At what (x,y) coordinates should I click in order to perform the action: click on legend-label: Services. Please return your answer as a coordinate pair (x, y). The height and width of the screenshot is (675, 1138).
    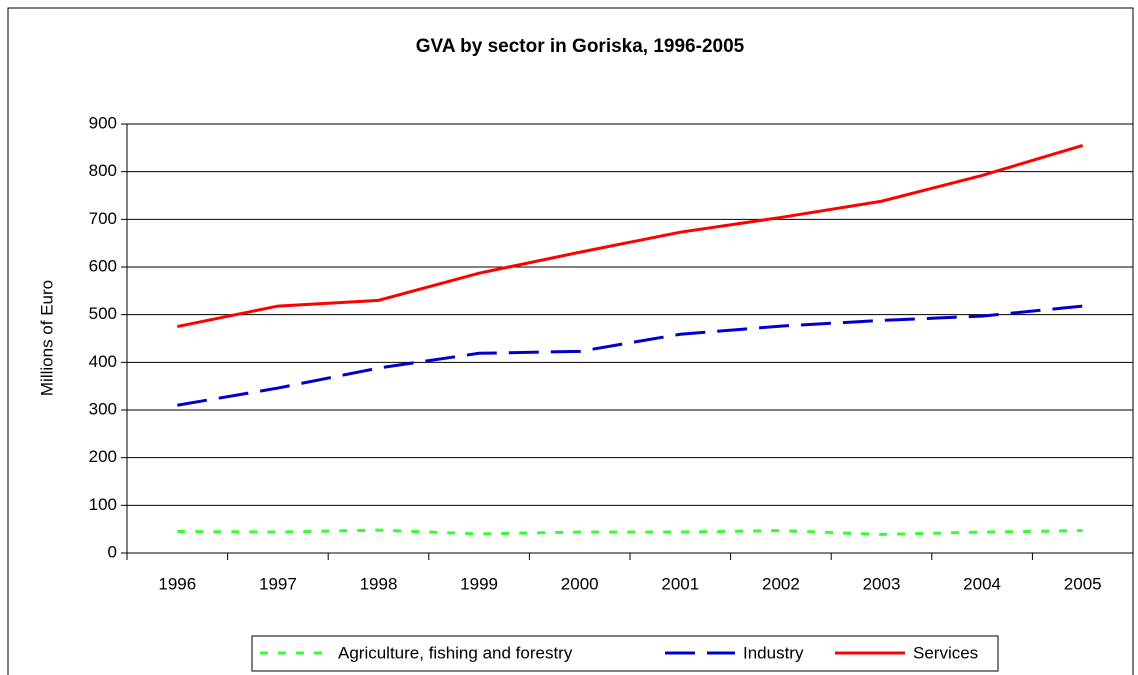
    Looking at the image, I should click on (945, 652).